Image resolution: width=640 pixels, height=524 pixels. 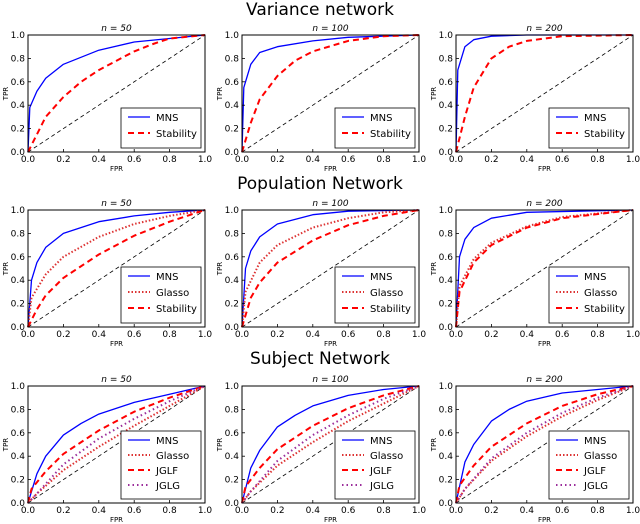 I want to click on subplot-title: n = 200, so click(x=544, y=380).